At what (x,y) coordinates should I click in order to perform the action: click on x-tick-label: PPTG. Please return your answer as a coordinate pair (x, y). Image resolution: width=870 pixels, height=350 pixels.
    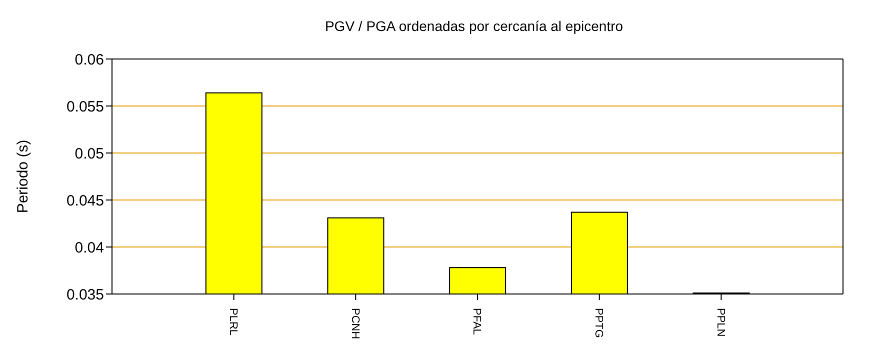
    Looking at the image, I should click on (598, 323).